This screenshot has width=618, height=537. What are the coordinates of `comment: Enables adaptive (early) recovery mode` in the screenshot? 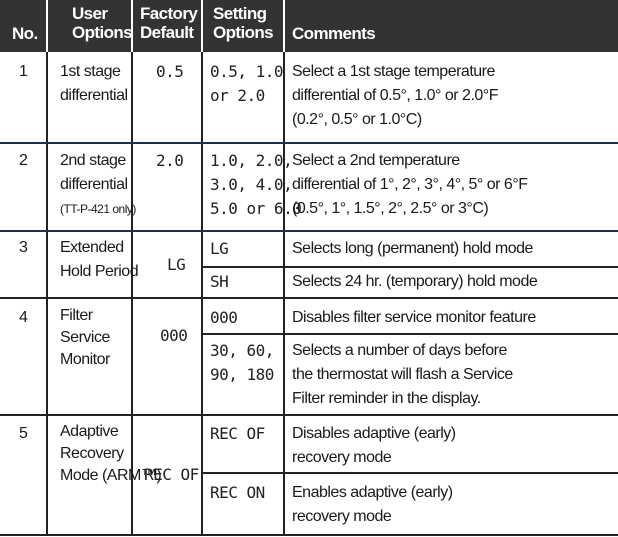 It's located at (372, 504).